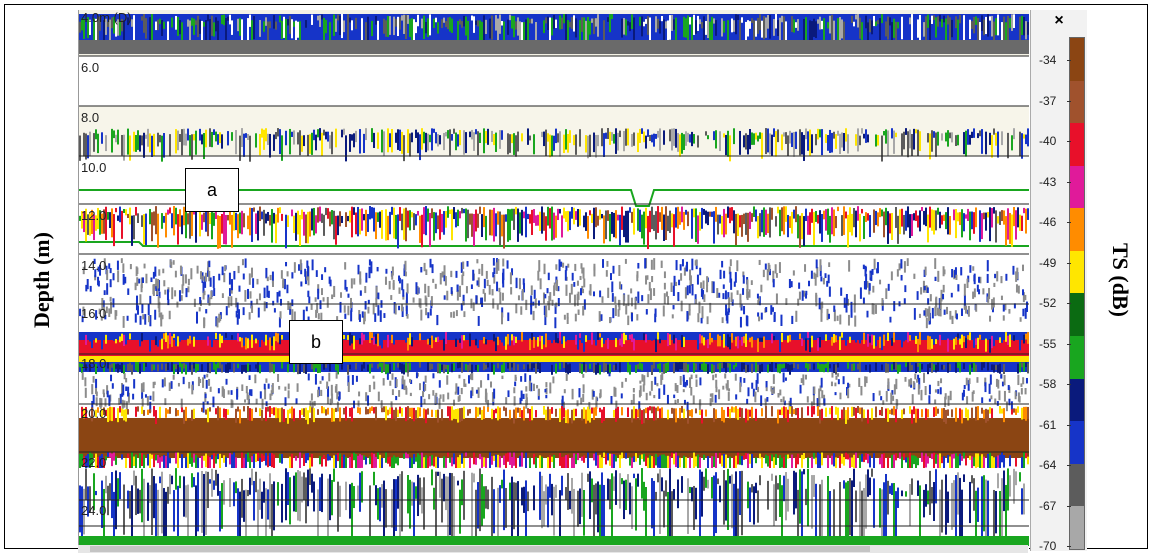 The width and height of the screenshot is (1152, 553). I want to click on depth-tick-label: 14.0, so click(94, 265).